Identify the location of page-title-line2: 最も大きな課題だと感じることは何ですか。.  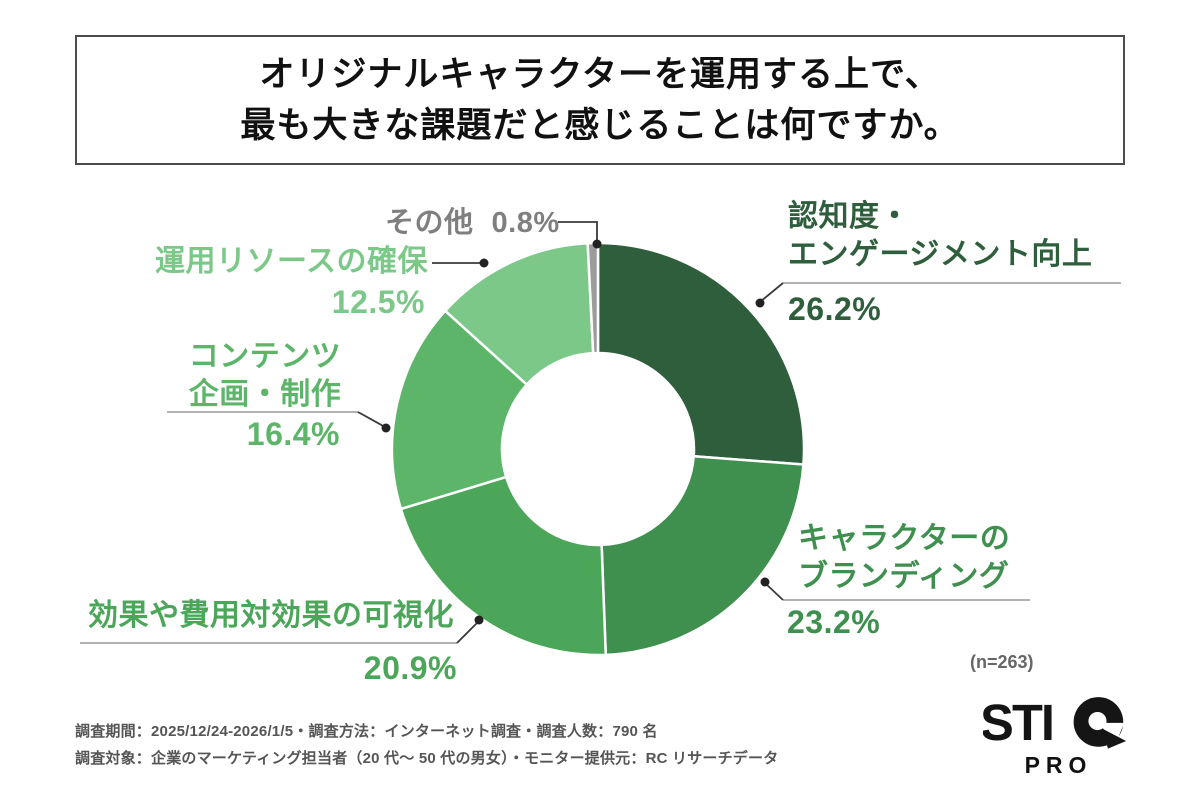
(600, 125).